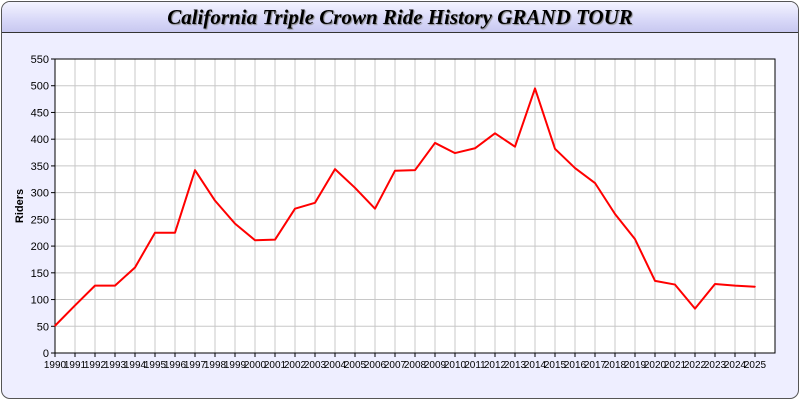  Describe the element at coordinates (40, 87) in the screenshot. I see `y-tick-label: 500` at that location.